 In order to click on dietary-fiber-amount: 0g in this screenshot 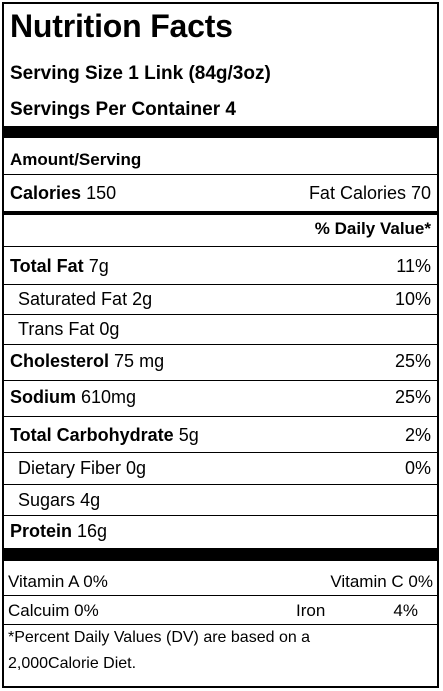, I will do `click(136, 468)`.